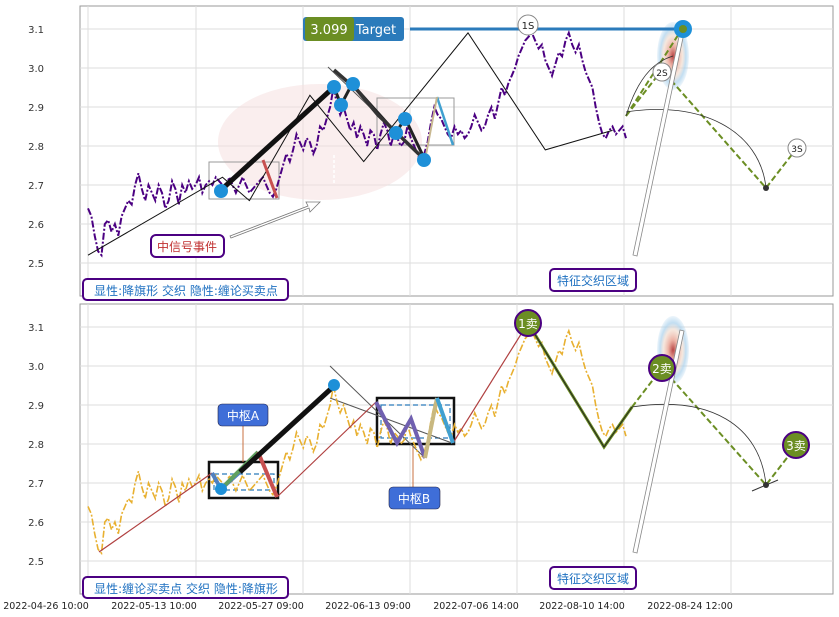 This screenshot has height=617, width=839. I want to click on sell-point-2: 2卖, so click(662, 368).